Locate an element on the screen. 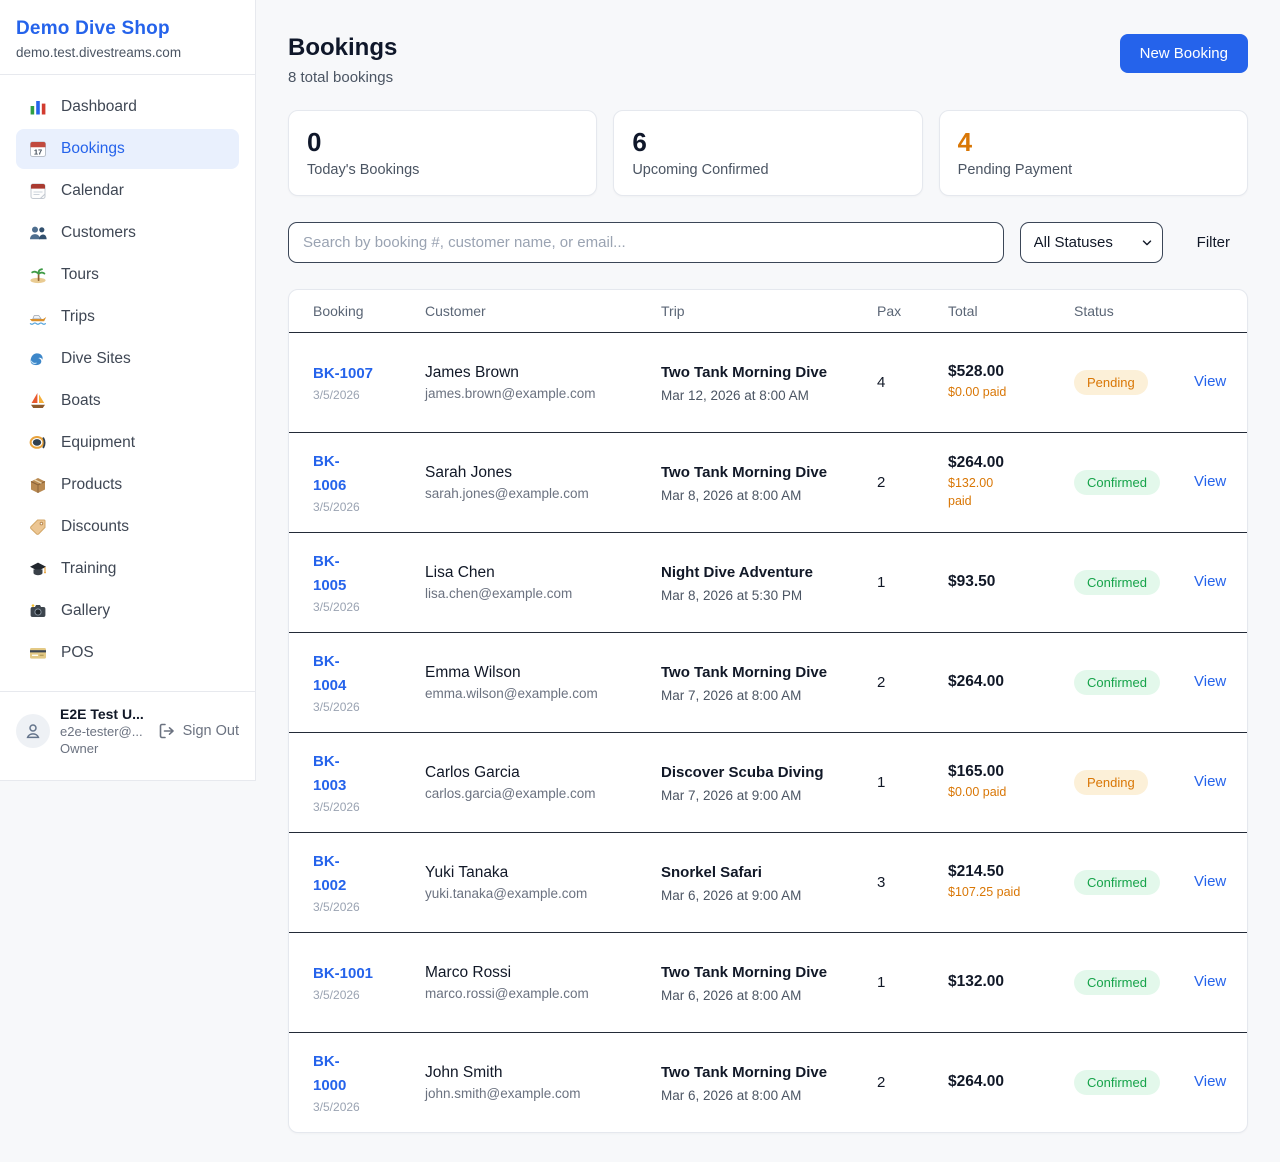  wave-icon is located at coordinates (38, 359).